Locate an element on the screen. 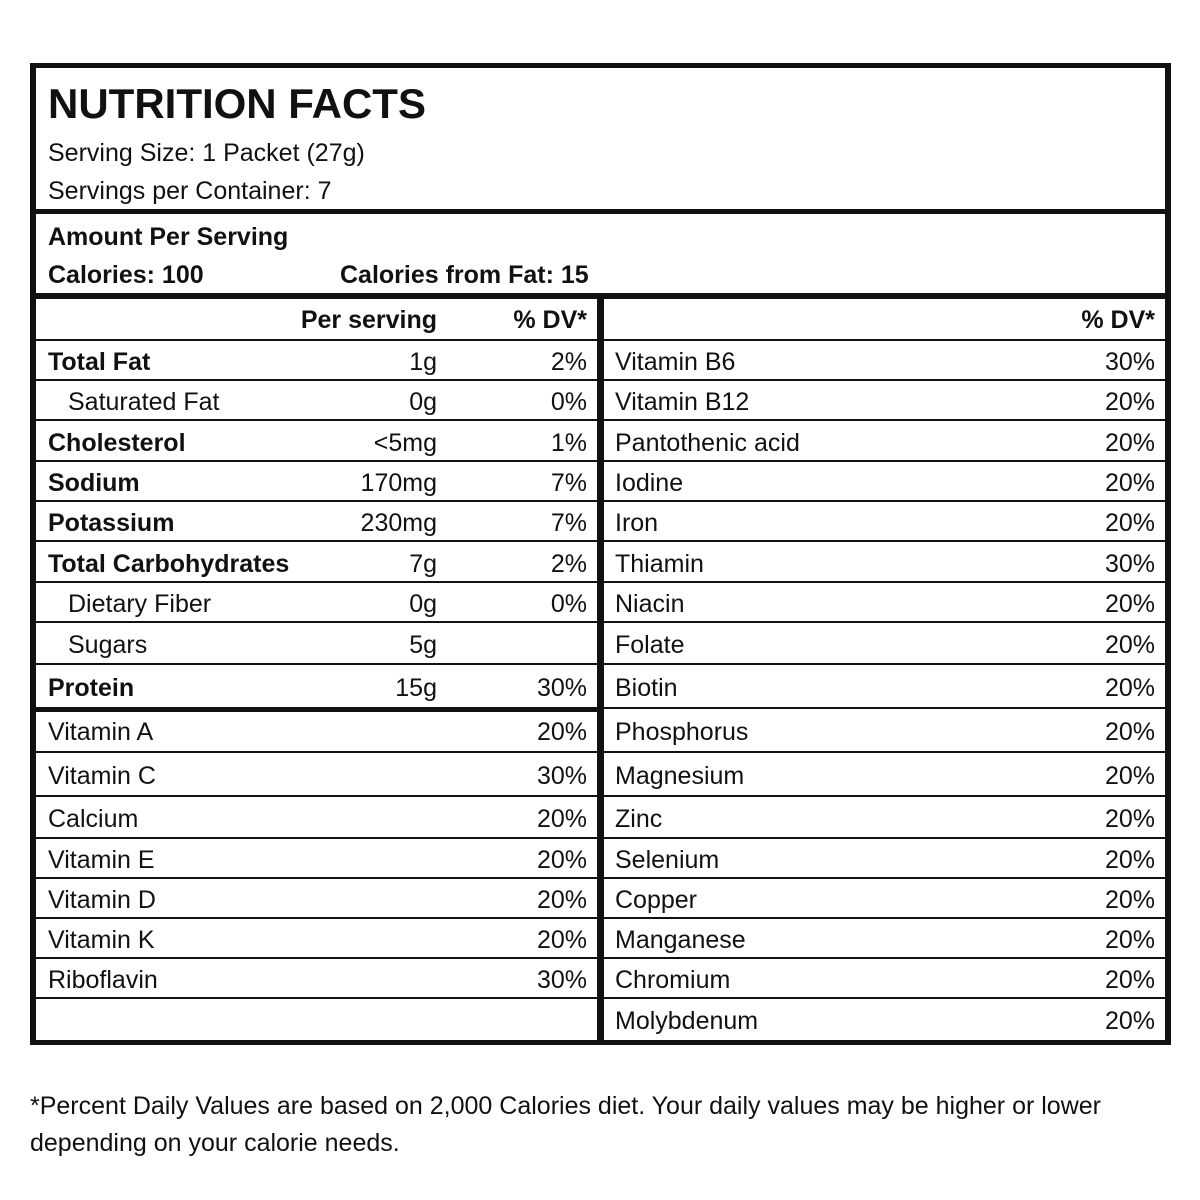 This screenshot has height=1200, width=1200. nutrient-amount: 170mg is located at coordinates (398, 483).